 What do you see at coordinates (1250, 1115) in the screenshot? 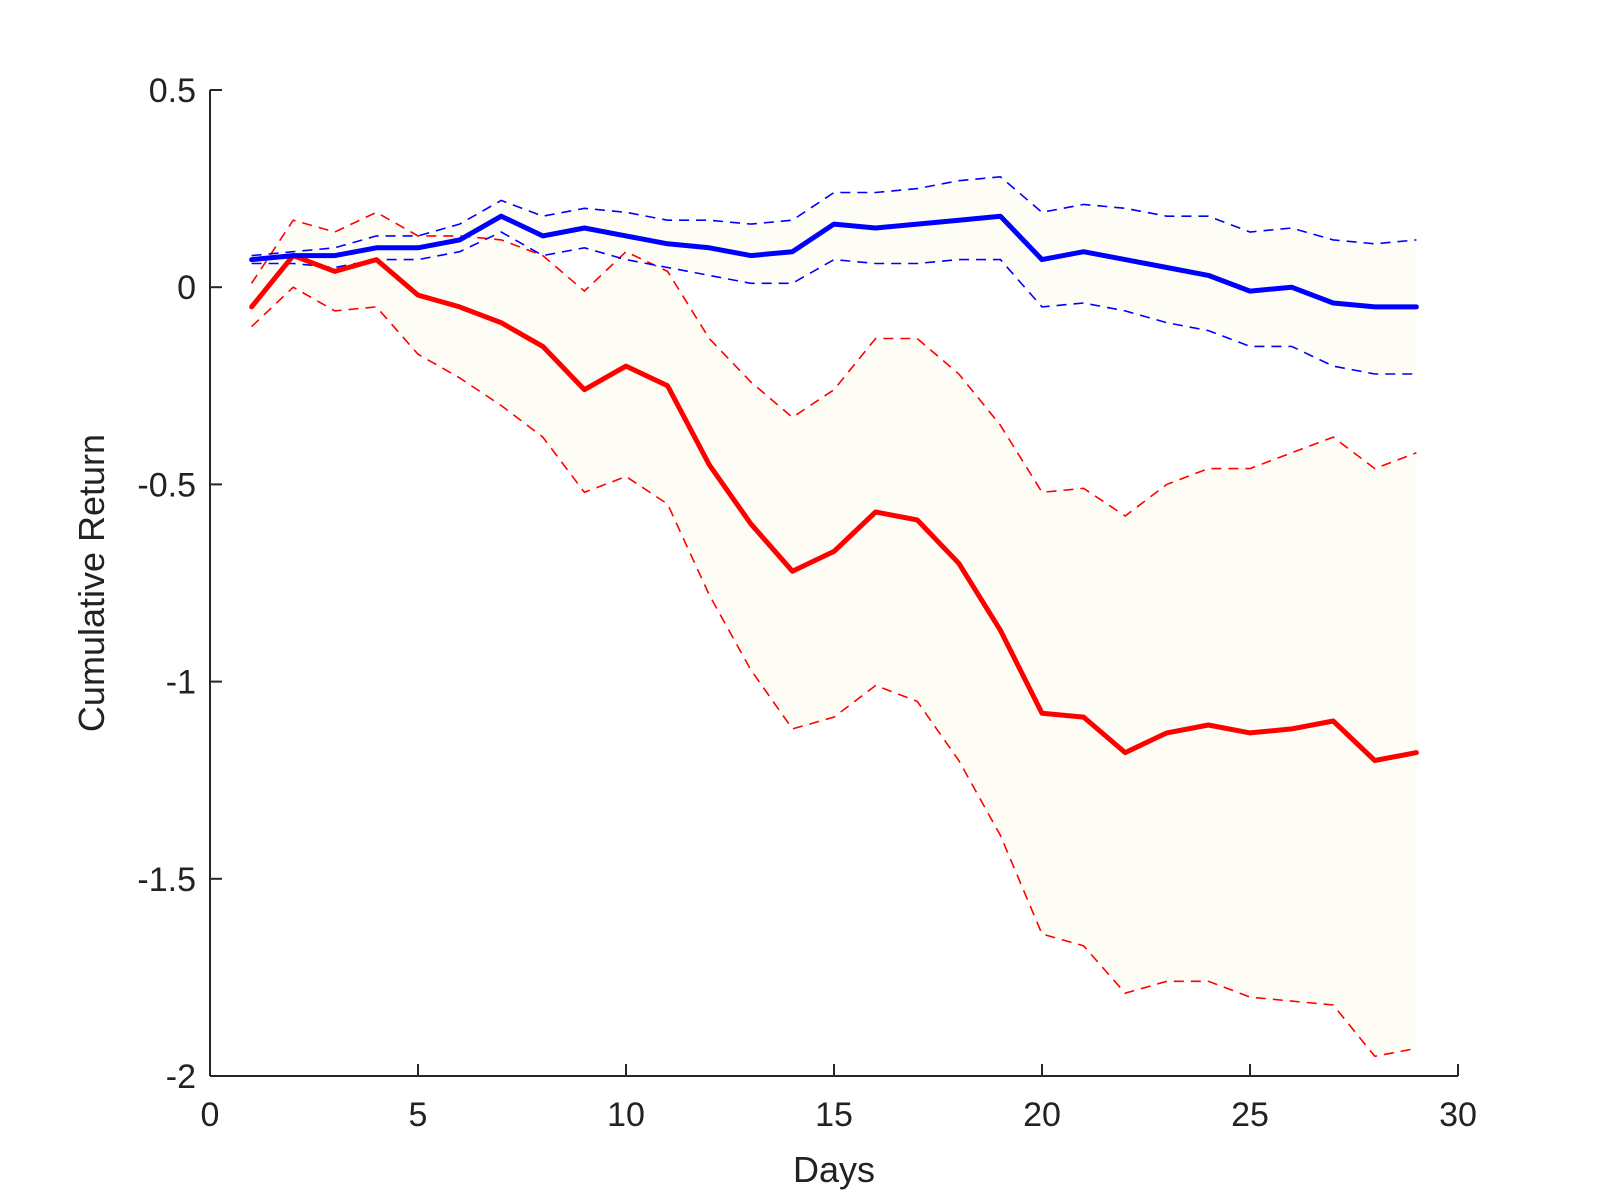
I see `x-tick-label: 25` at bounding box center [1250, 1115].